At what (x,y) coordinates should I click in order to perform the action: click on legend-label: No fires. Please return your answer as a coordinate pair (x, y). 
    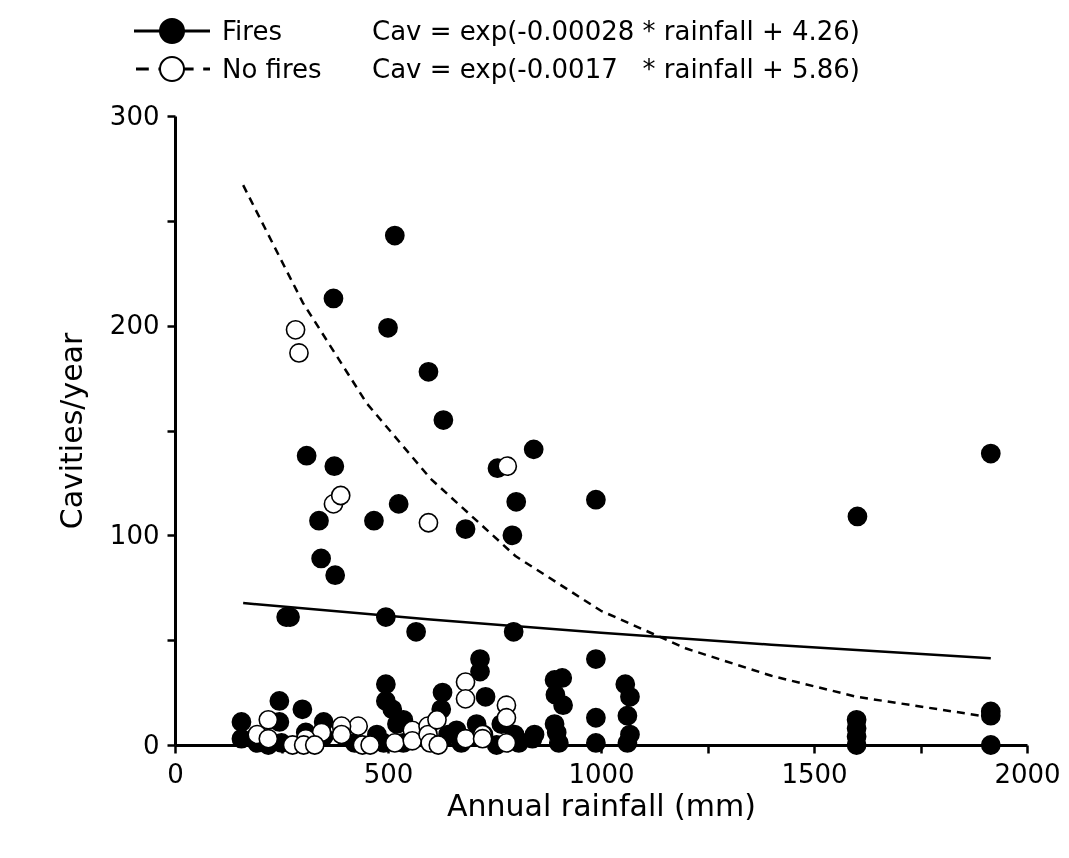
    Looking at the image, I should click on (272, 69).